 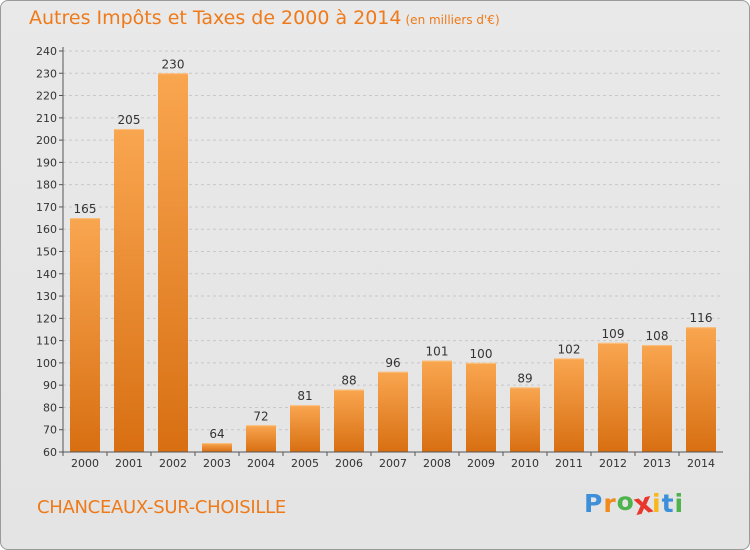 I want to click on y-tick-label: 240, so click(x=46, y=51).